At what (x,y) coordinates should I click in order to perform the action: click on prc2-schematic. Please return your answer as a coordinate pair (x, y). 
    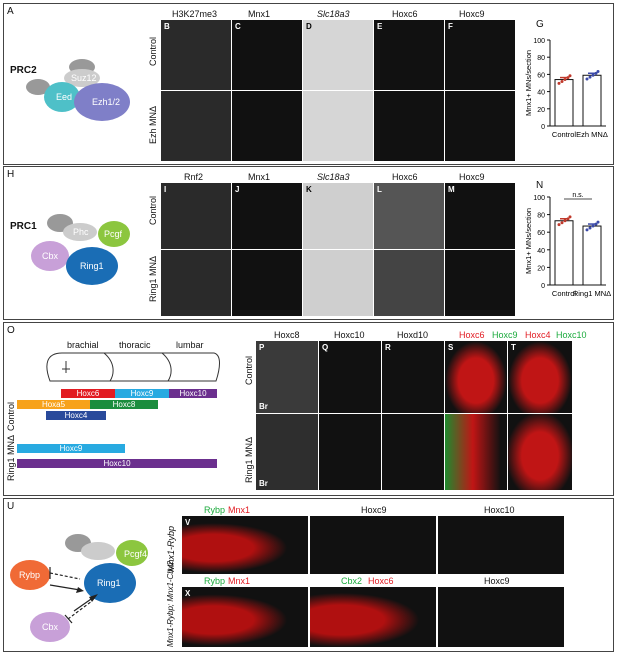
    Looking at the image, I should click on (78, 90).